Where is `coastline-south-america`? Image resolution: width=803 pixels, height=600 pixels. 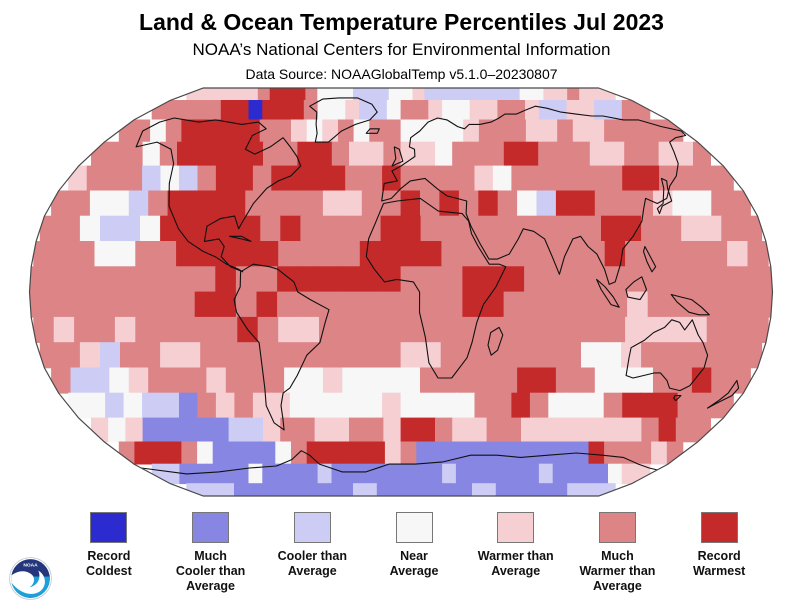 coastline-south-america is located at coordinates (281, 347).